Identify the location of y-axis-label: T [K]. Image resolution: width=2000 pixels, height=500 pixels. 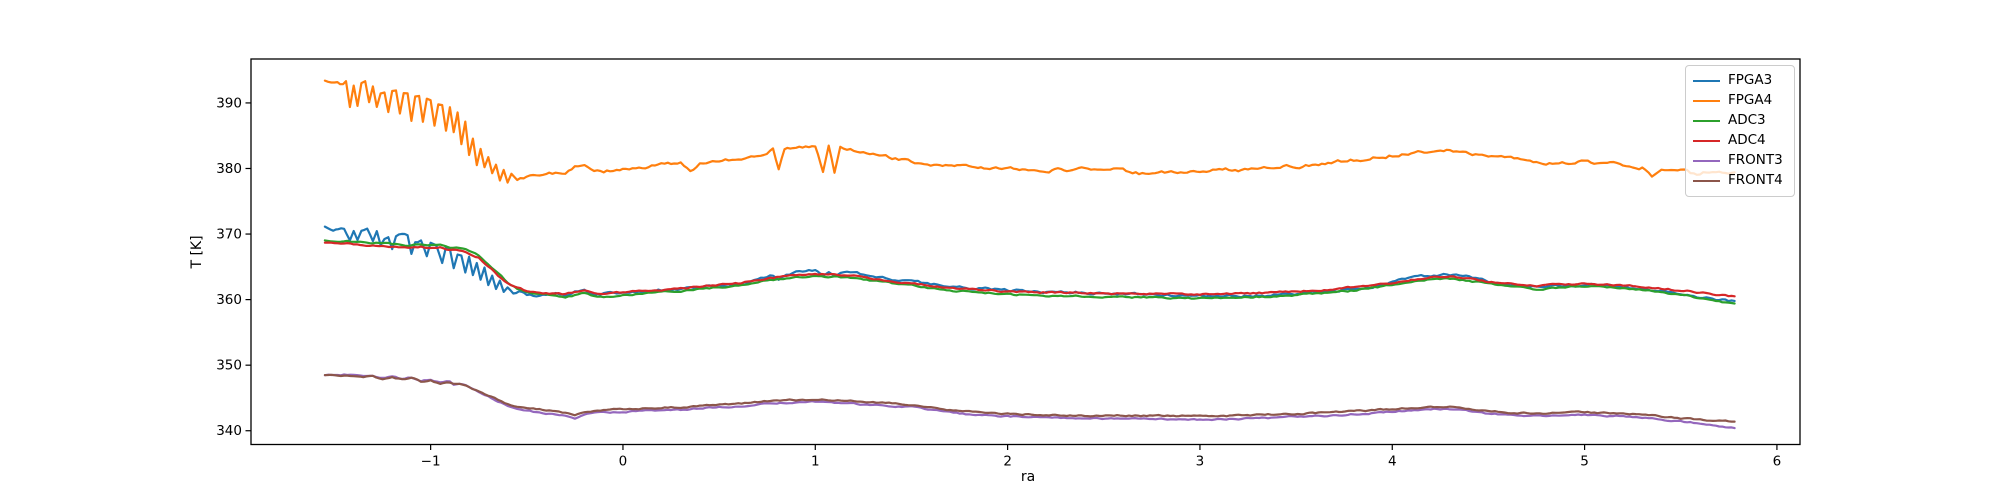
(197, 252).